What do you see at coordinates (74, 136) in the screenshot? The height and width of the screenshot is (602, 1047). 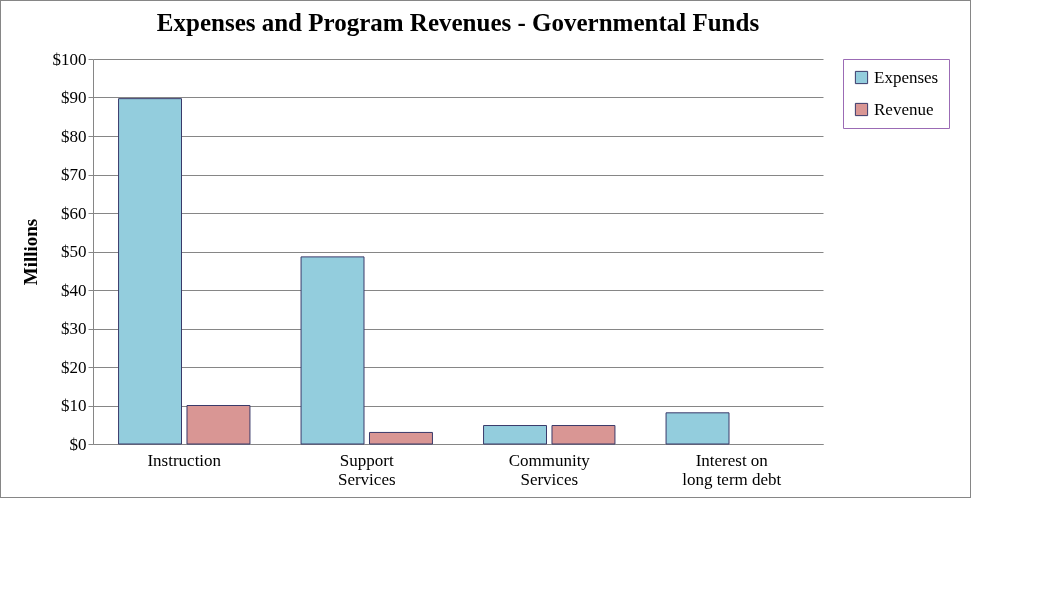 I see `y-tick-label: $80` at bounding box center [74, 136].